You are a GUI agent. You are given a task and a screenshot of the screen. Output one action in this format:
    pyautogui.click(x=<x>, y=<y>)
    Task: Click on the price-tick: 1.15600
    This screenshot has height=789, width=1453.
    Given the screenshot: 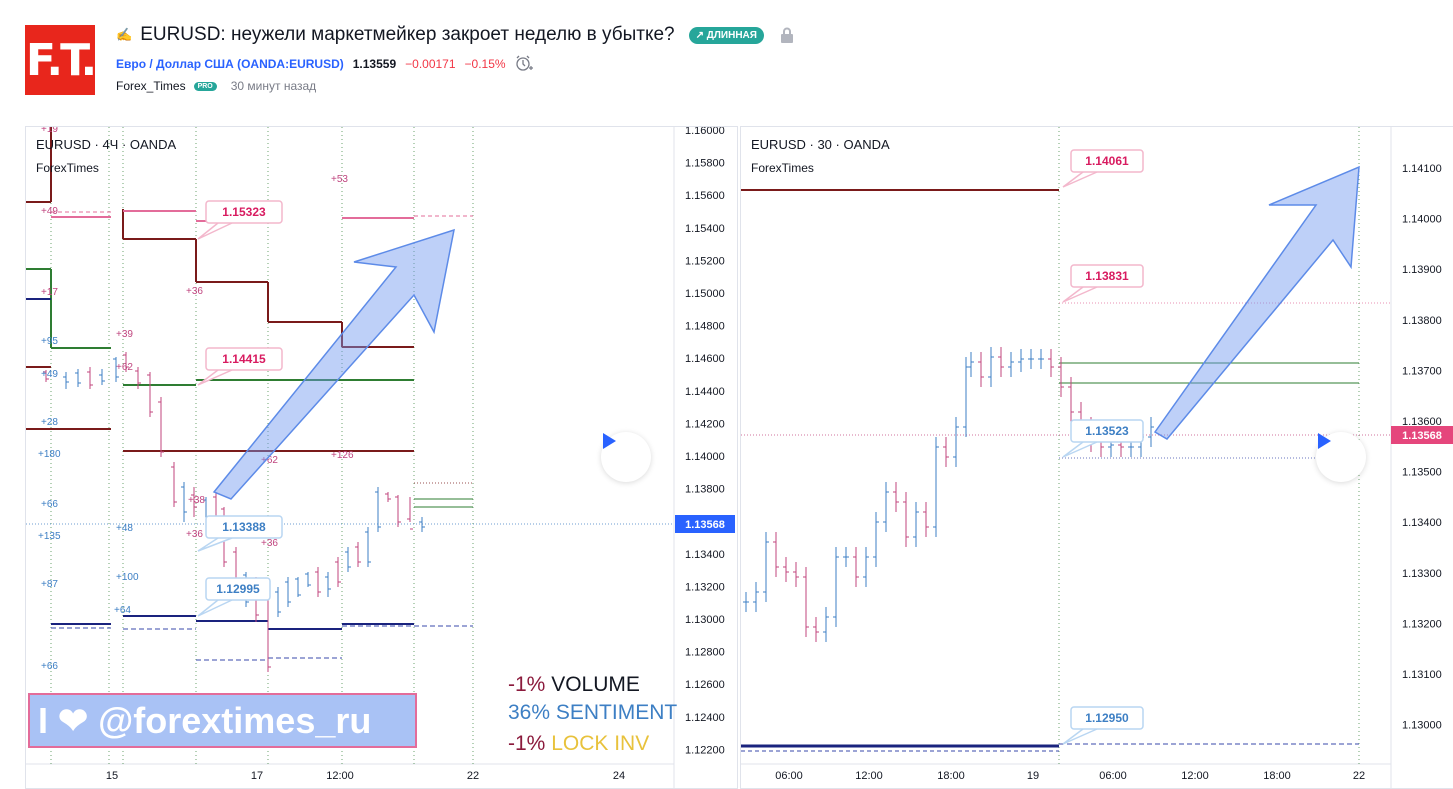 What is the action you would take?
    pyautogui.click(x=705, y=196)
    